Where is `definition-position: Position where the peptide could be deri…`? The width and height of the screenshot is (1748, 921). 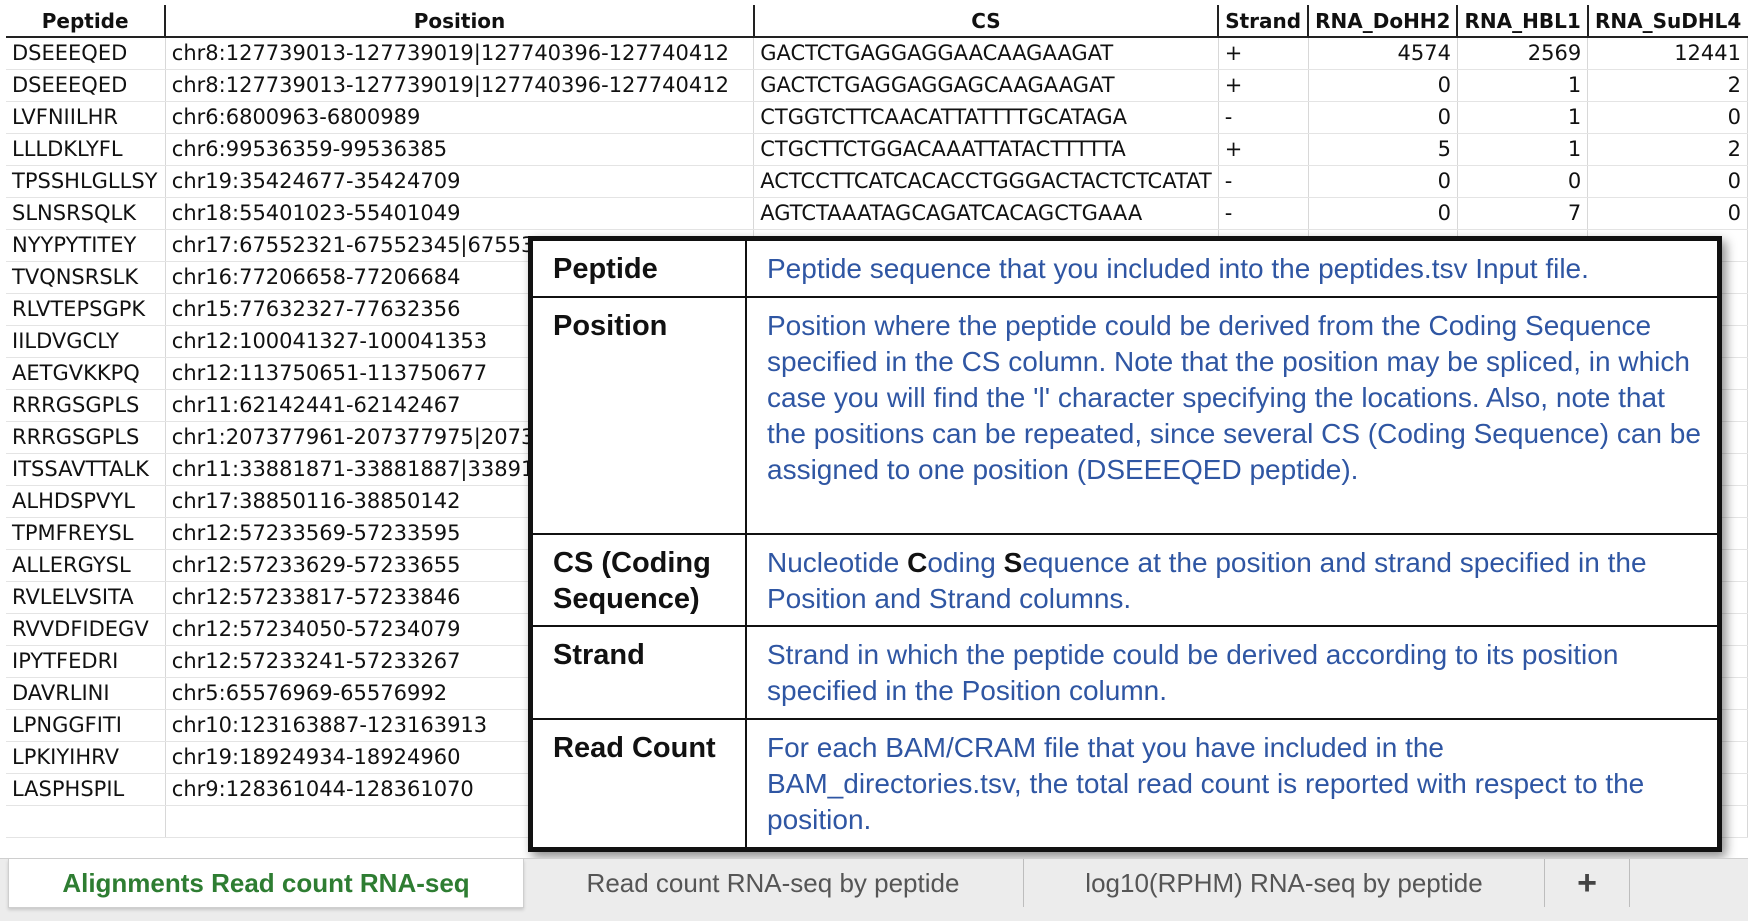
definition-position: Position where the peptide could be deri… is located at coordinates (1232, 415).